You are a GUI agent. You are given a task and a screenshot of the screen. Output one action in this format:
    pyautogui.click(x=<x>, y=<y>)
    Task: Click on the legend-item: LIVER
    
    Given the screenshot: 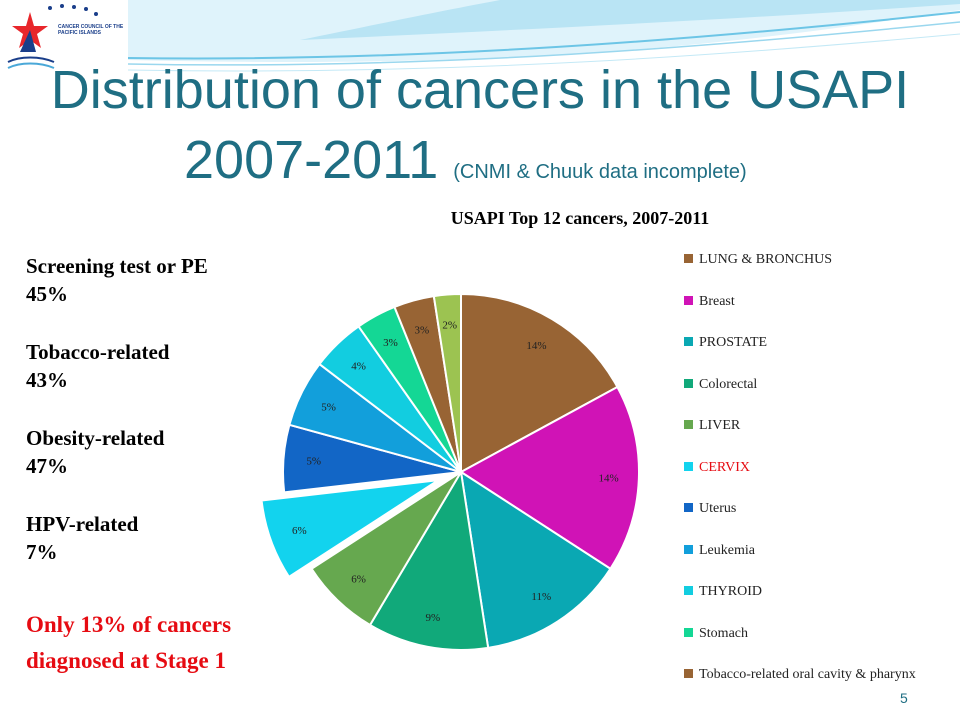 What is the action you would take?
    pyautogui.click(x=814, y=426)
    